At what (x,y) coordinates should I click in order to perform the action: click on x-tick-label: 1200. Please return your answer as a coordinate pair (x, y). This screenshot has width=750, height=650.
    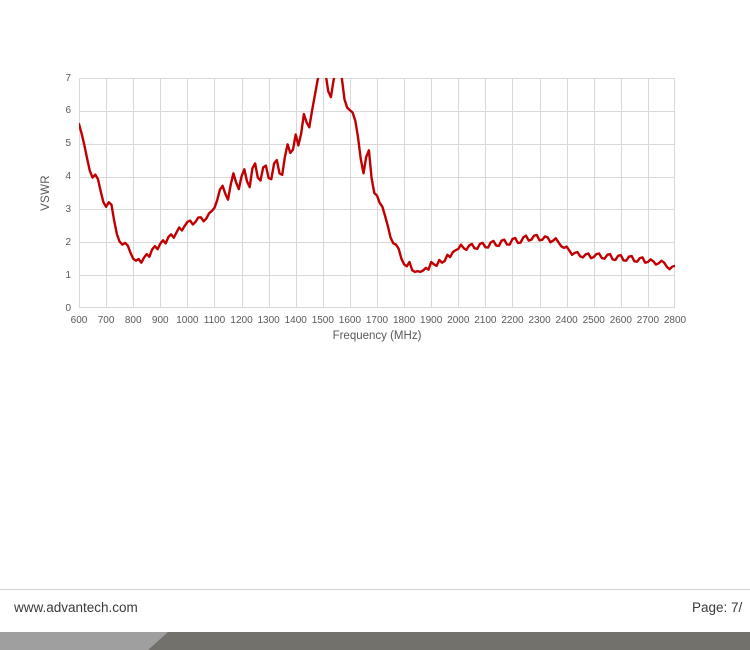
    Looking at the image, I should click on (241, 320).